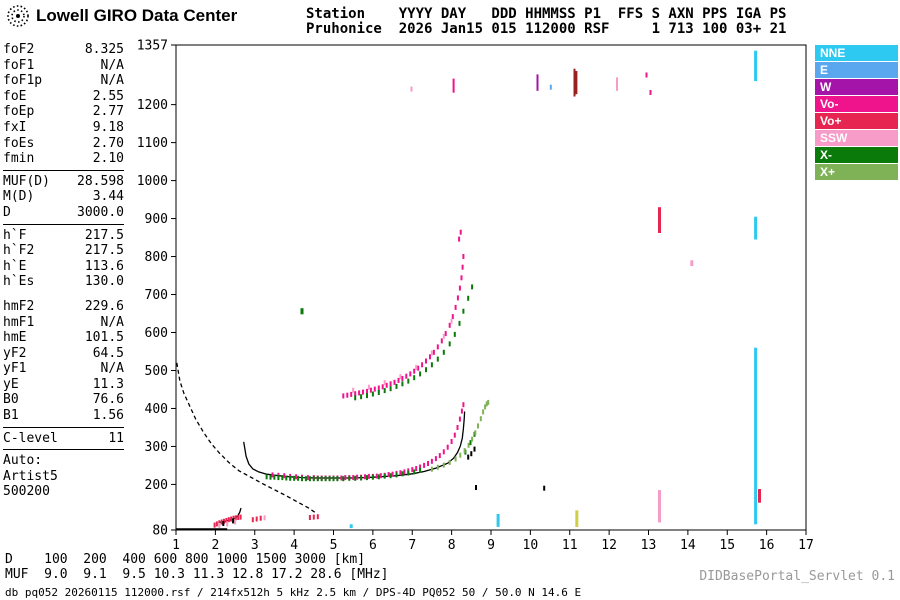 The image size is (900, 600). I want to click on readout-label: C-level, so click(30, 438).